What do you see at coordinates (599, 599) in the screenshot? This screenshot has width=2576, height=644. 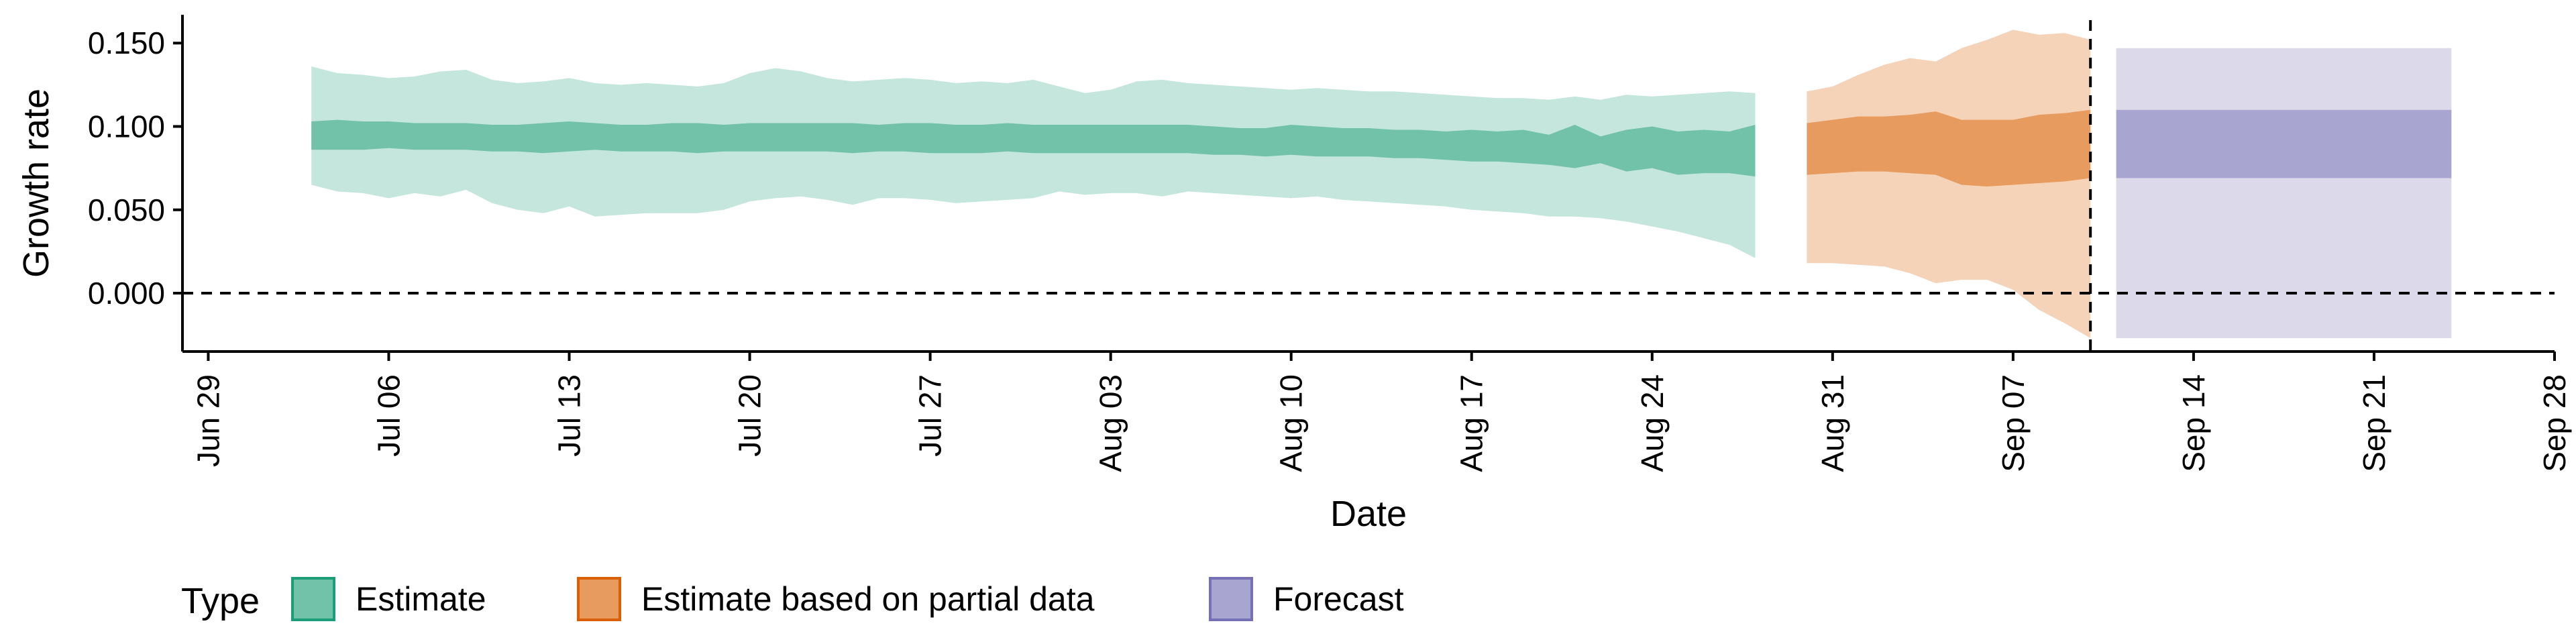 I see `legend-key-estimate-based-on-partial-data` at bounding box center [599, 599].